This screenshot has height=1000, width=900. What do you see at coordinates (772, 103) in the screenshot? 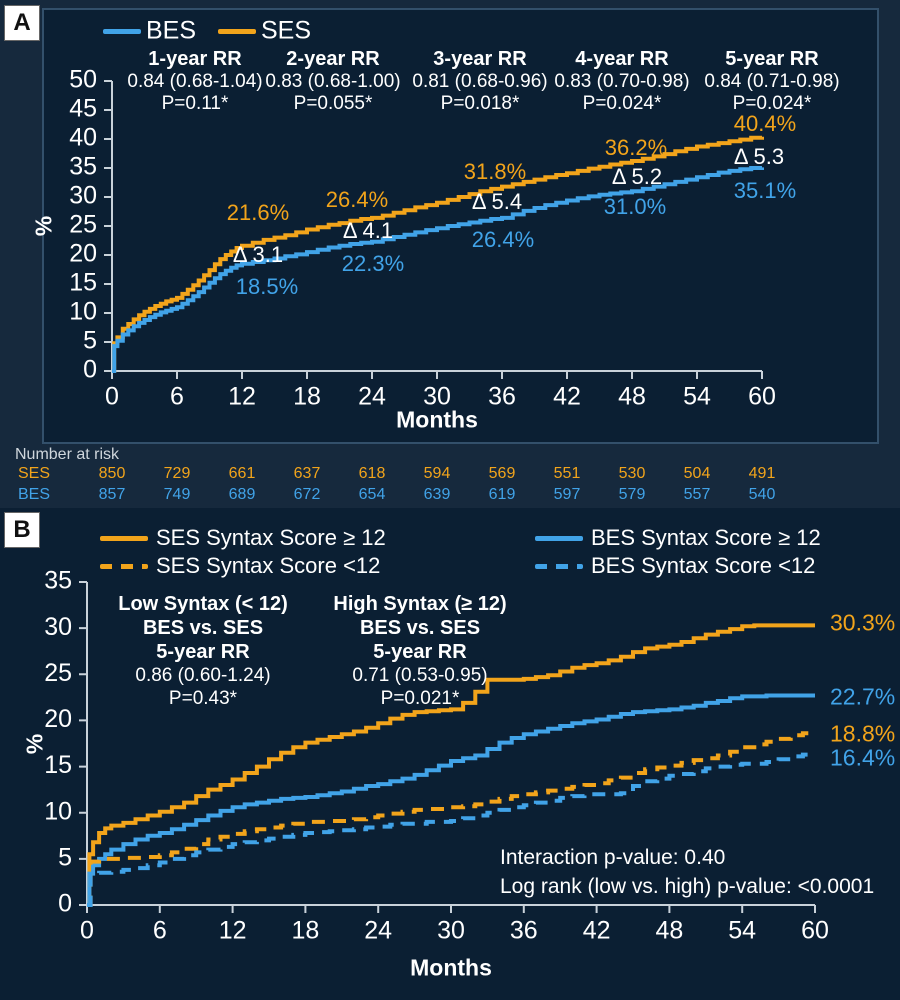
I see `rr-pvalue: P=0.024*` at bounding box center [772, 103].